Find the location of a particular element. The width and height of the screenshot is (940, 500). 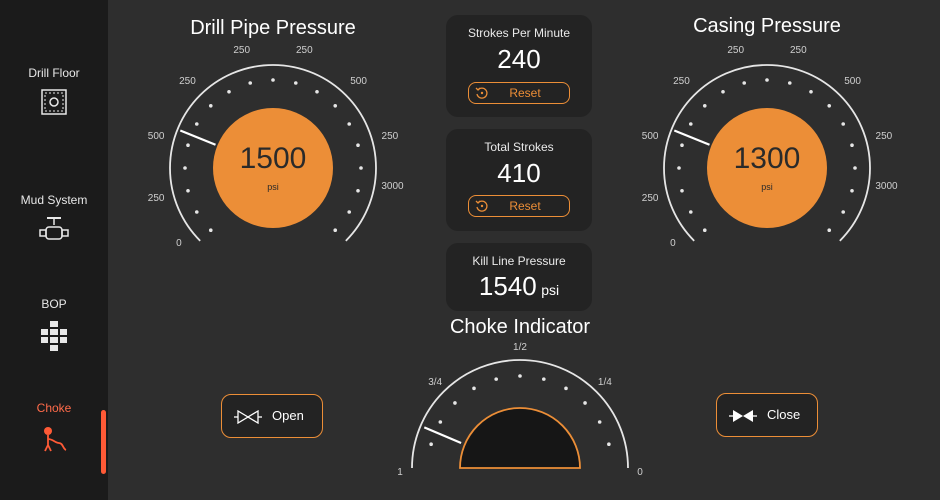

casing-title: Casing Pressure is located at coordinates (767, 26).